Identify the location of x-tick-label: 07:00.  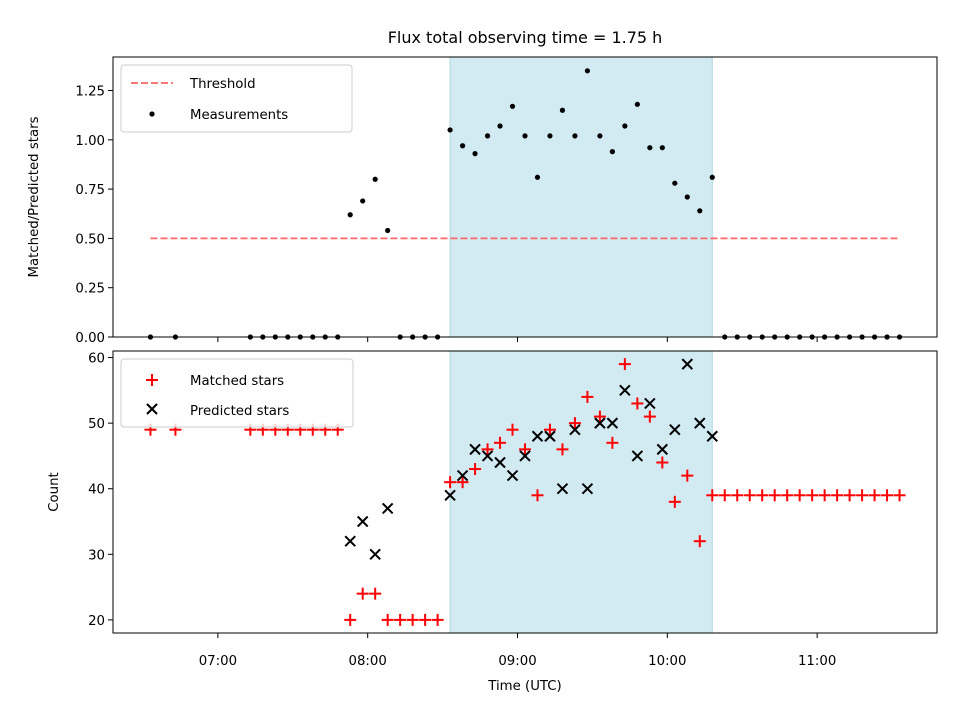
(218, 661).